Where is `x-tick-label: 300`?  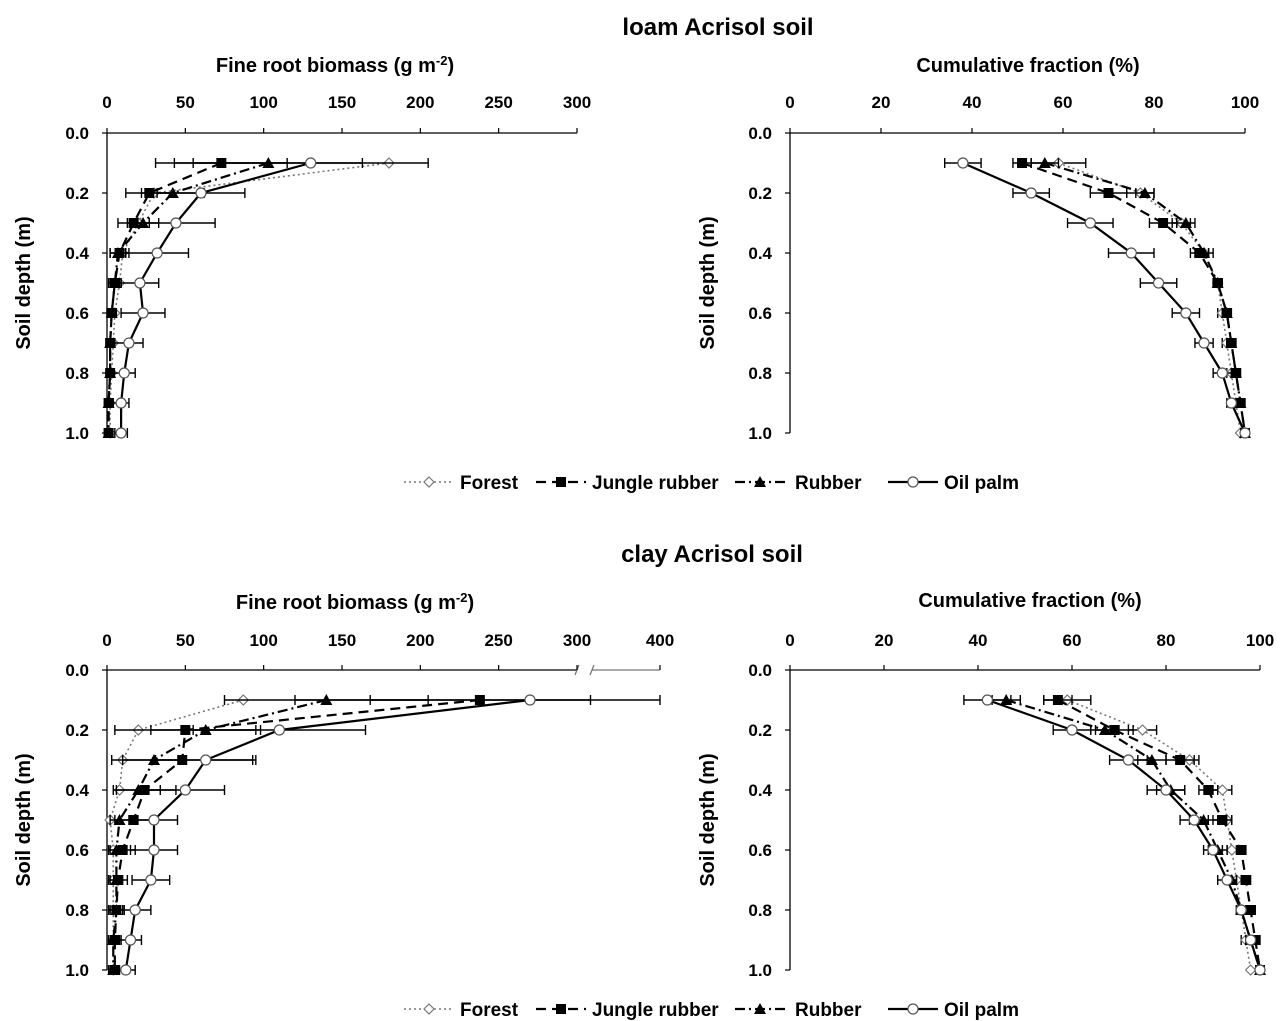 x-tick-label: 300 is located at coordinates (577, 102).